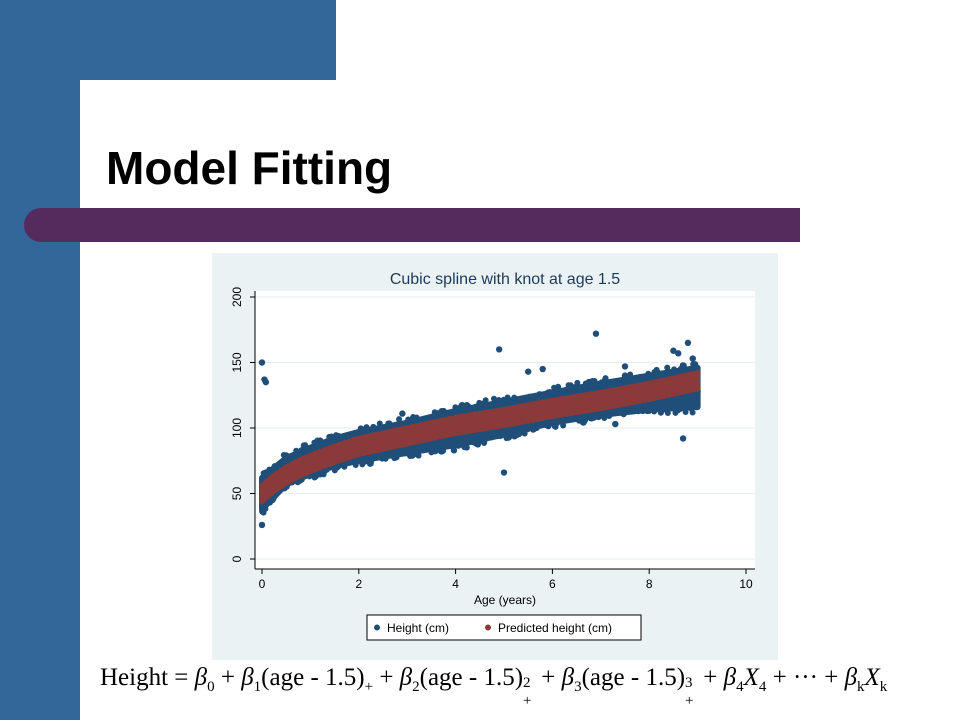  I want to click on beta-symbol: β, so click(730, 677).